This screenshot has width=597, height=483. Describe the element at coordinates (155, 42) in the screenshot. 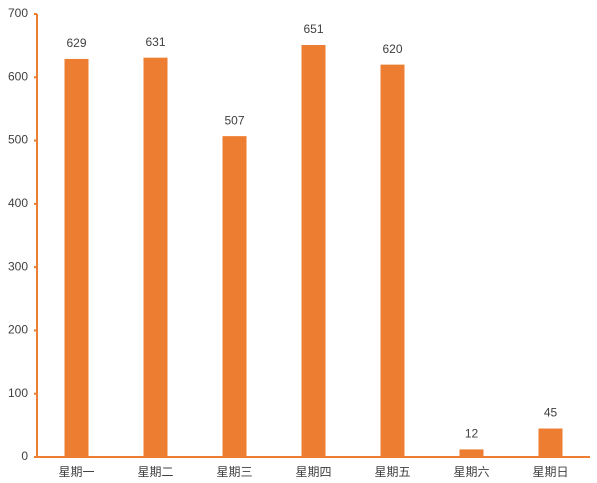

I see `data-label: 631` at that location.